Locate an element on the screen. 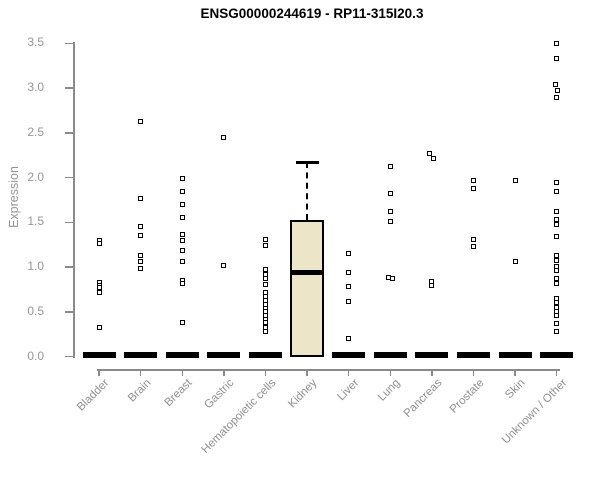 This screenshot has width=600, height=500. chart-title: ENSG00000244619 - RP11-315I20.3 is located at coordinates (312, 13).